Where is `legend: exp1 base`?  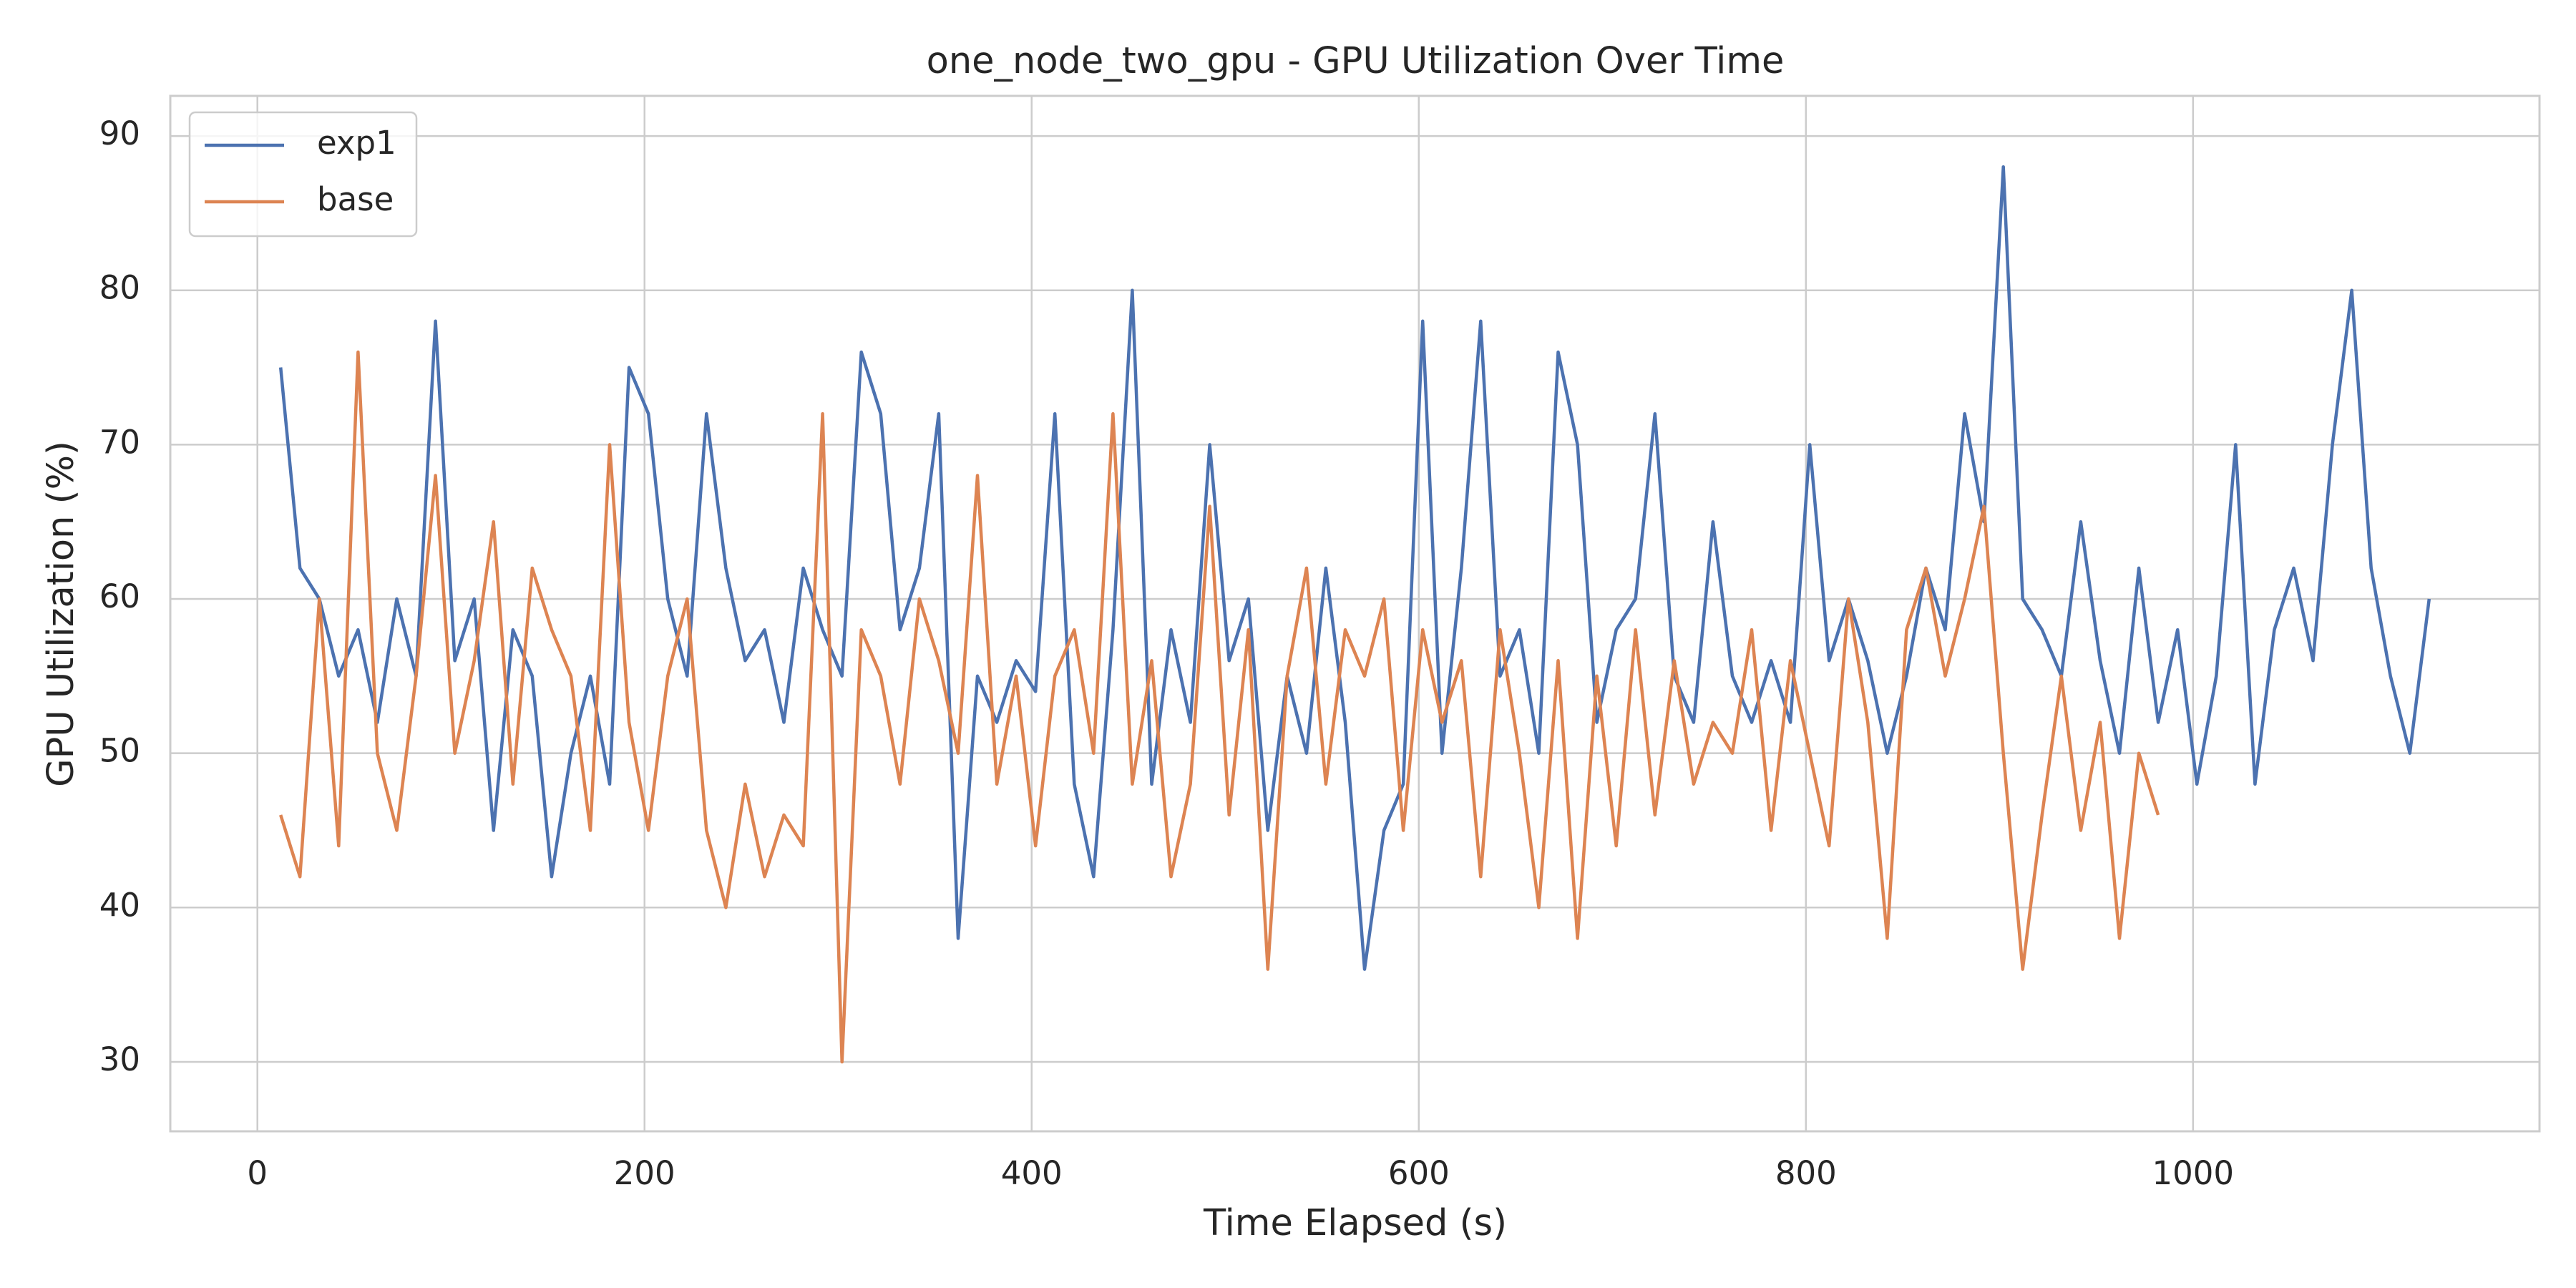
legend: exp1 base is located at coordinates (303, 174).